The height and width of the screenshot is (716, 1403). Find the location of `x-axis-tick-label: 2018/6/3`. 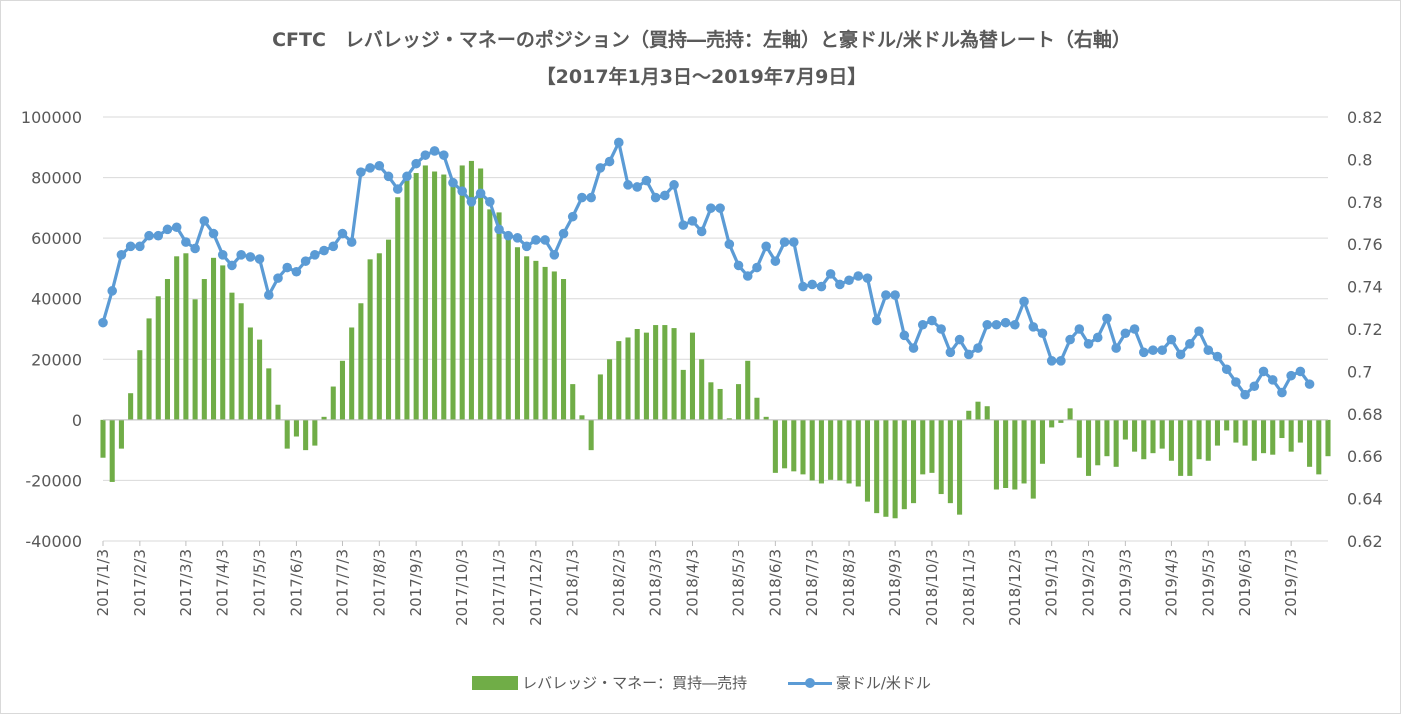

x-axis-tick-label: 2018/6/3 is located at coordinates (775, 582).